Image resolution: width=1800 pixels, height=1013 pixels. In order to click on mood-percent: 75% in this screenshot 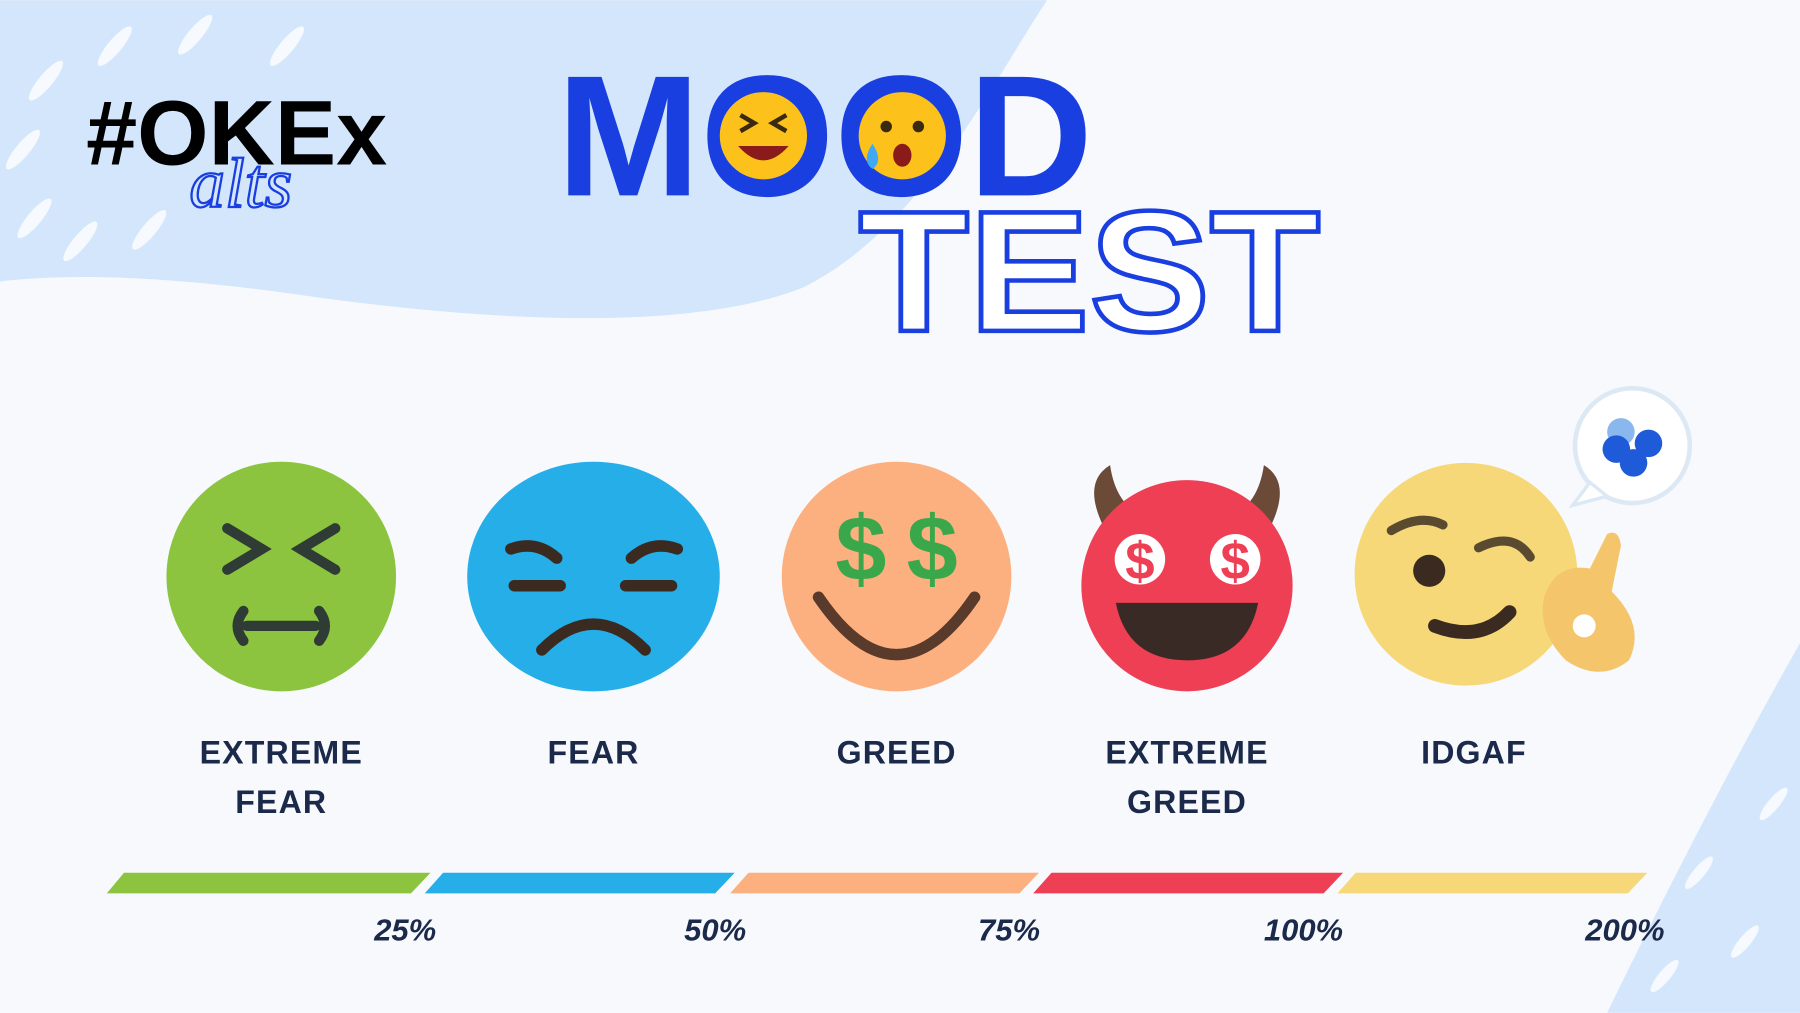, I will do `click(1009, 929)`.